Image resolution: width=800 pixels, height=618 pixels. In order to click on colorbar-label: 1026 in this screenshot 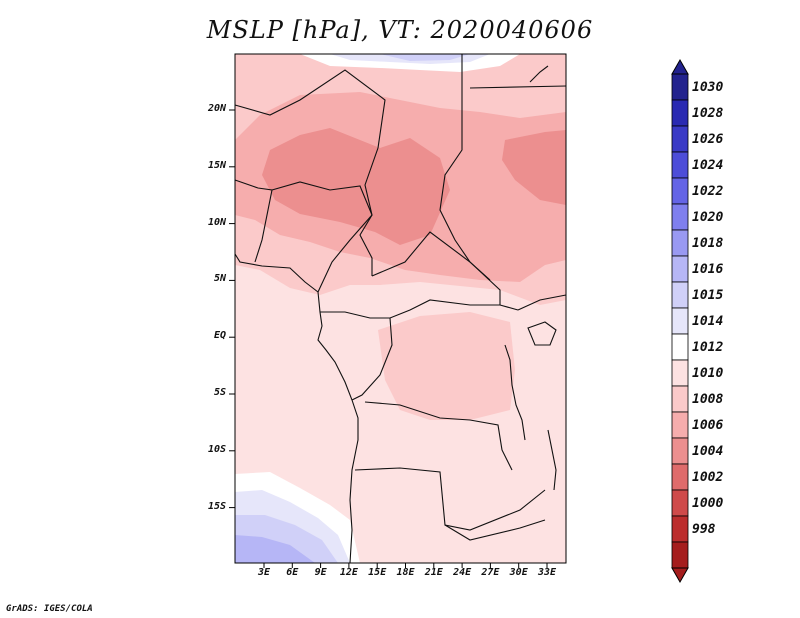, I will do `click(708, 139)`.